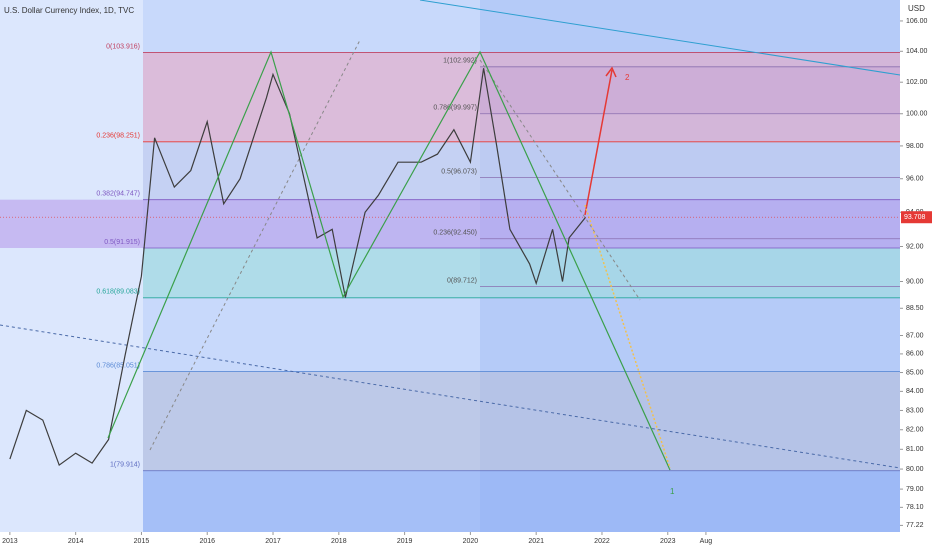 This screenshot has width=932, height=550. I want to click on y-tick-label: 98.00, so click(915, 146).